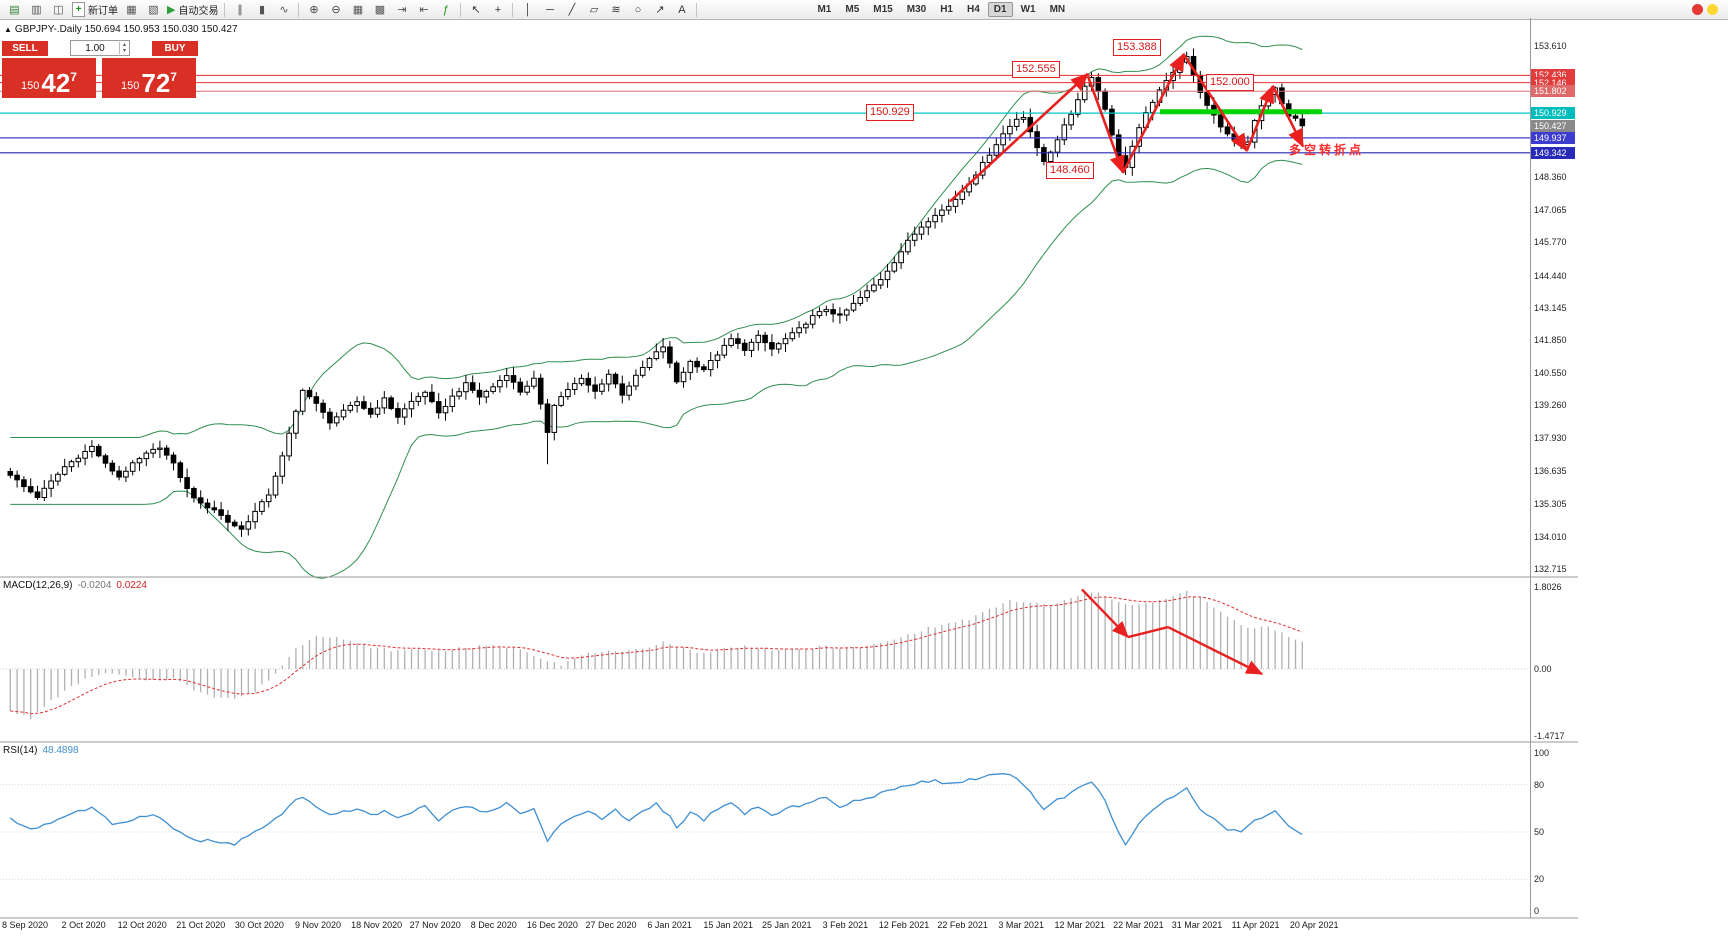  What do you see at coordinates (78, 9) in the screenshot?
I see `new-order-icon: +` at bounding box center [78, 9].